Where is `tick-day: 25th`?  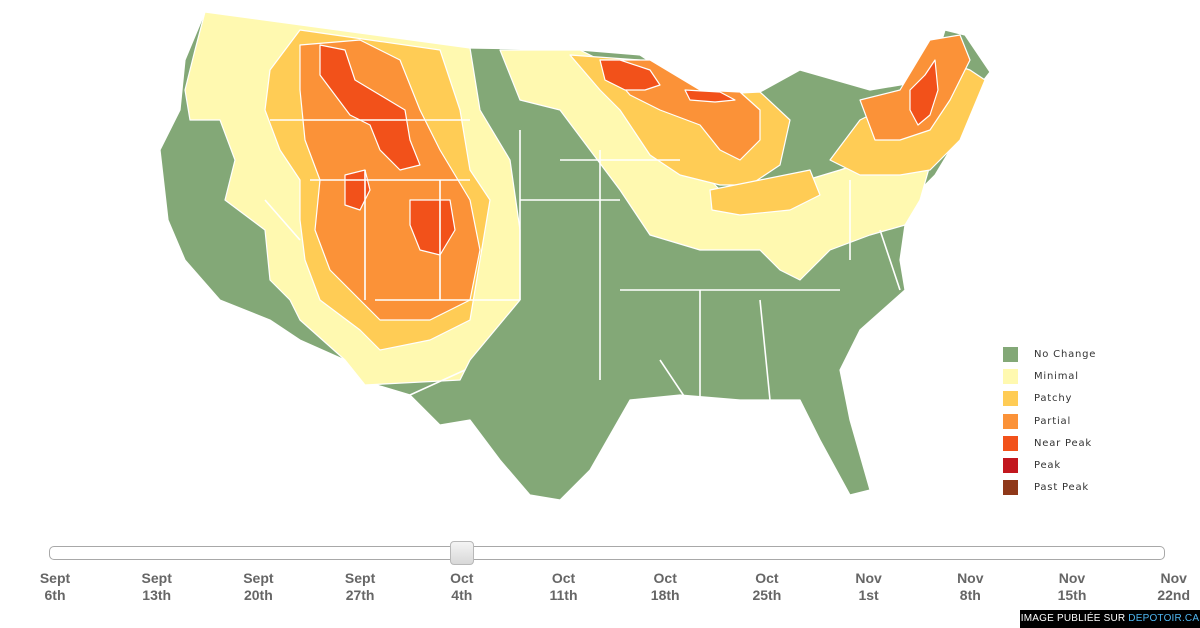 tick-day: 25th is located at coordinates (767, 595).